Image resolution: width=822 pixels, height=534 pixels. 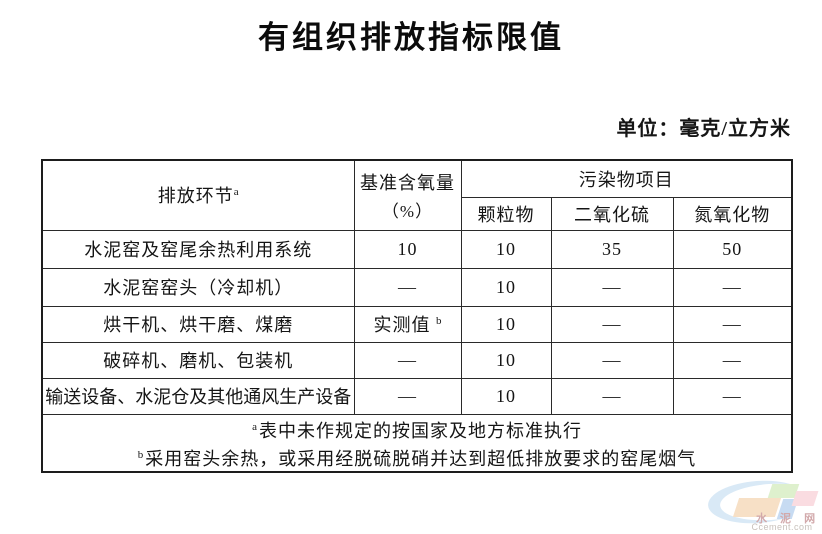 I want to click on stage-cell: 烘干机、烘干磨、煤磨, so click(x=198, y=324).